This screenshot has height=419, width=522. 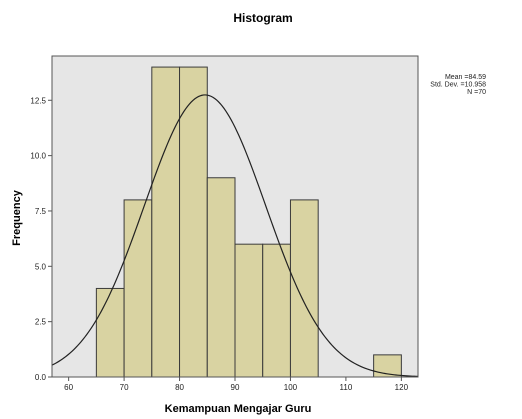 What do you see at coordinates (41, 211) in the screenshot?
I see `y-tick-label: 7.5` at bounding box center [41, 211].